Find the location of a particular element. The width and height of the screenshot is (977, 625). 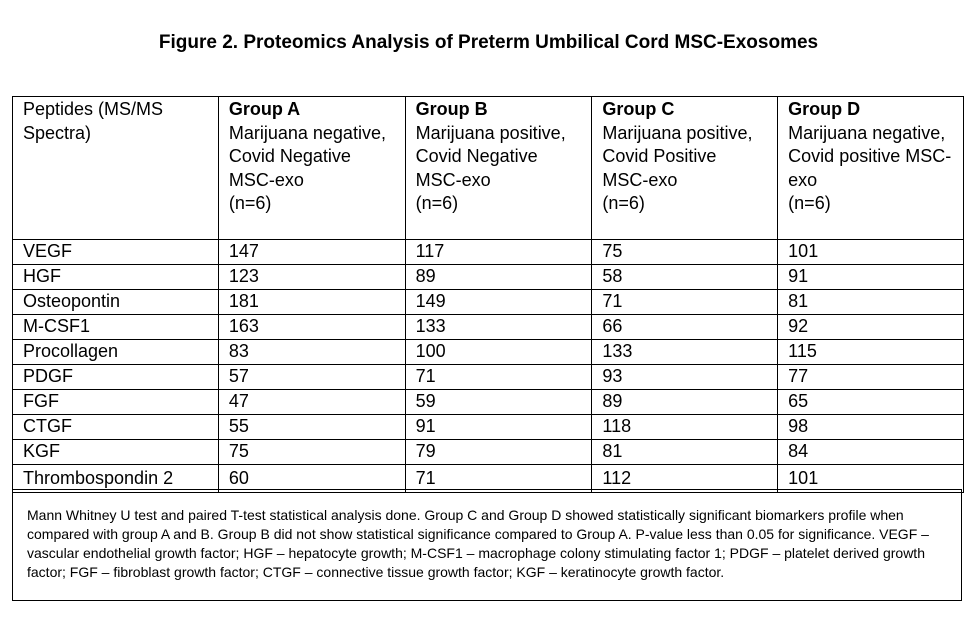

group-name: Group A is located at coordinates (264, 109).